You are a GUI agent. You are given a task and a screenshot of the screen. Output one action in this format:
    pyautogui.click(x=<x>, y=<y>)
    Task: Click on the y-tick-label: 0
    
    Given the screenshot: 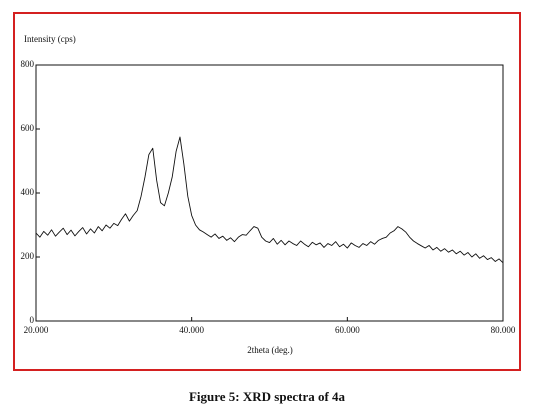 What is the action you would take?
    pyautogui.click(x=32, y=320)
    